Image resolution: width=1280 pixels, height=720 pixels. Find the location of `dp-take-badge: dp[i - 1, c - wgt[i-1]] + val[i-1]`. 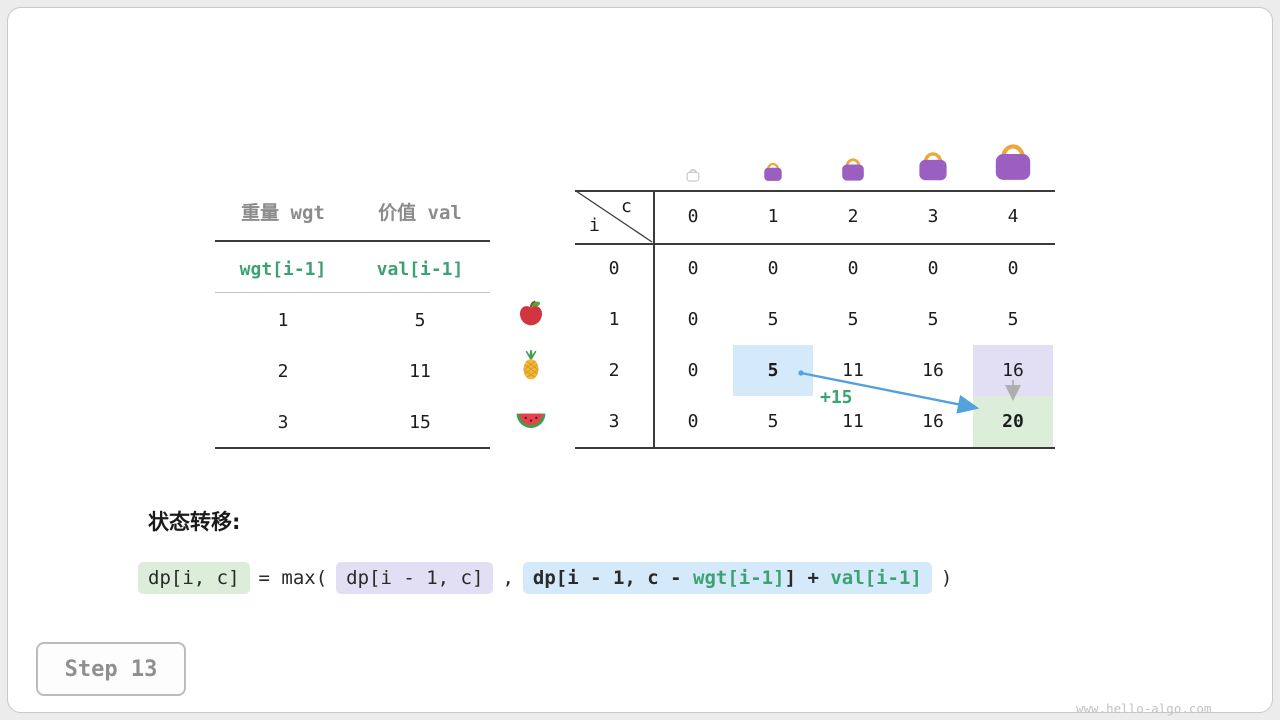

dp-take-badge: dp[i - 1, c - wgt[i-1]] + val[i-1] is located at coordinates (727, 578).